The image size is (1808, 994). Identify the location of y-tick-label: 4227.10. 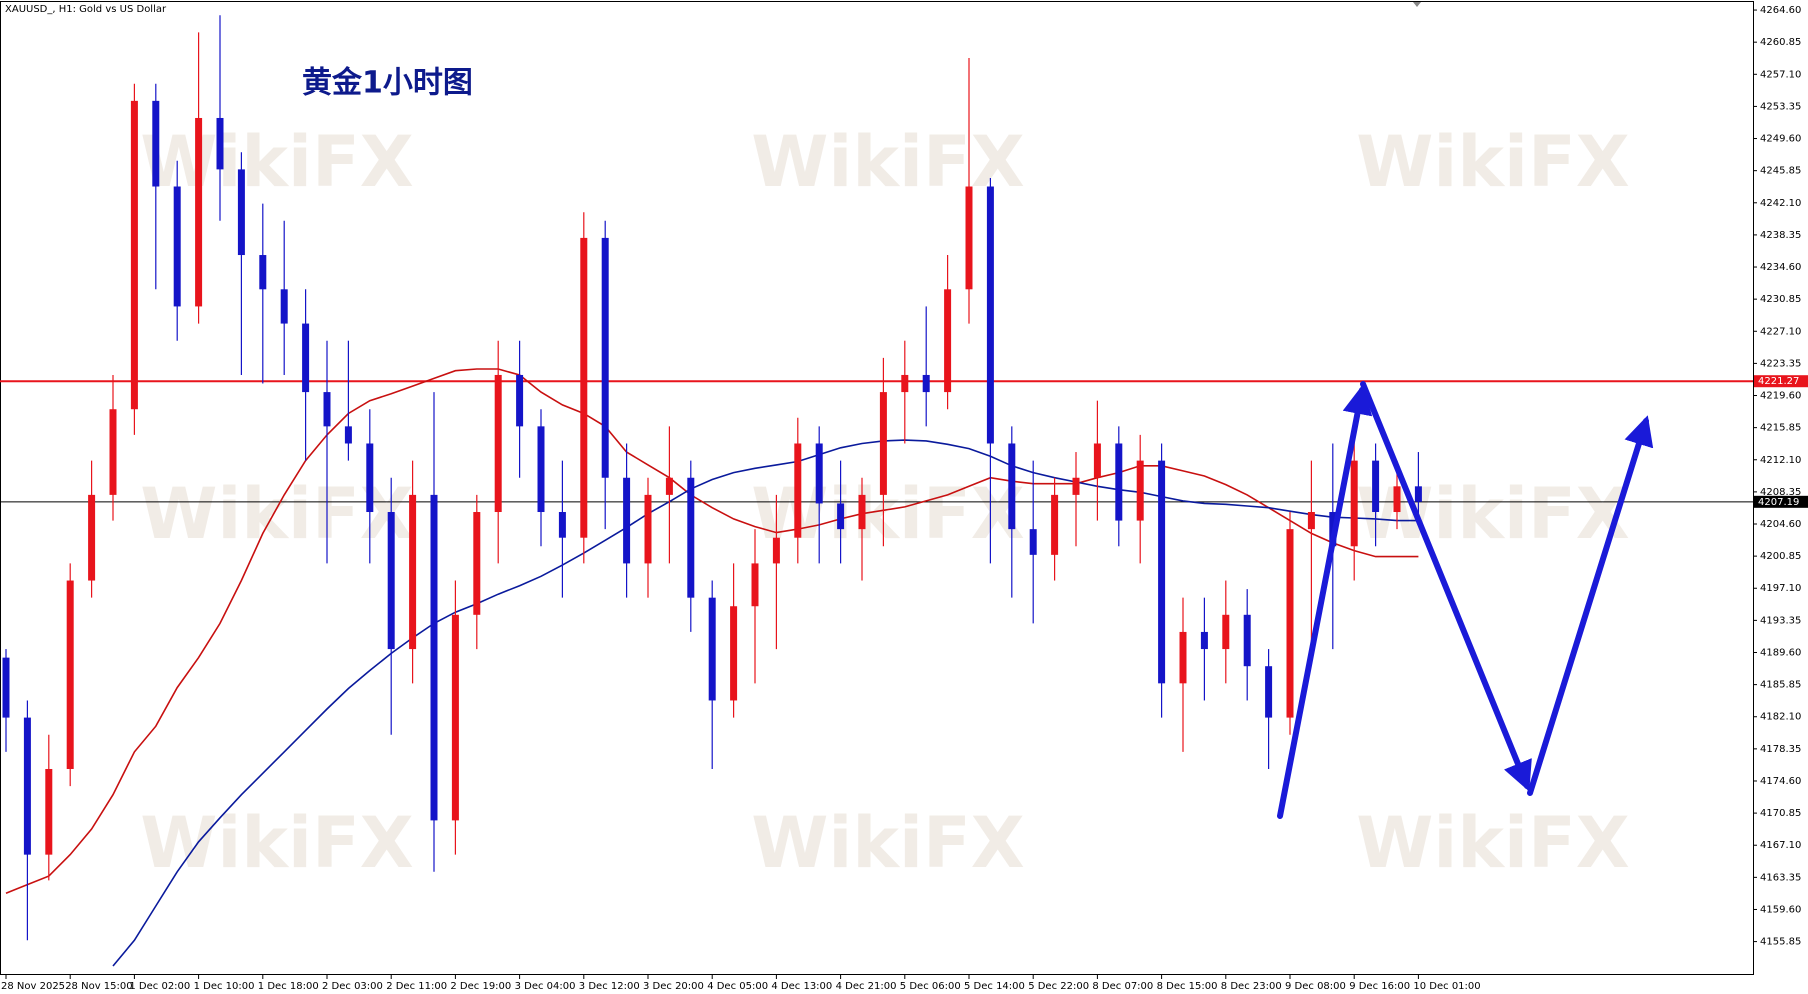
(1780, 331).